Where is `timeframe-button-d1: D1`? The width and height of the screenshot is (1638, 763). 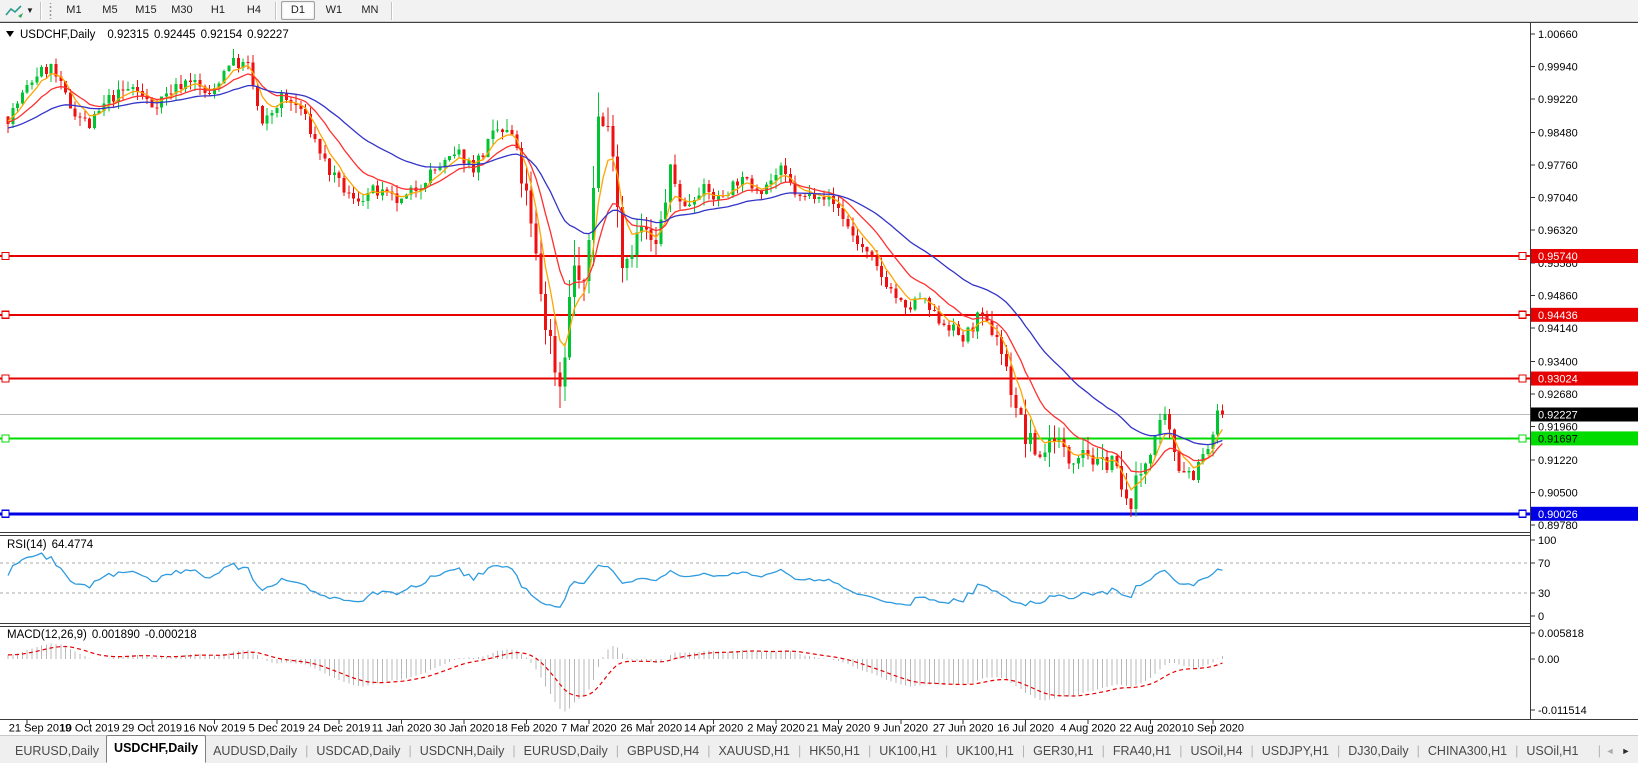 timeframe-button-d1: D1 is located at coordinates (297, 10).